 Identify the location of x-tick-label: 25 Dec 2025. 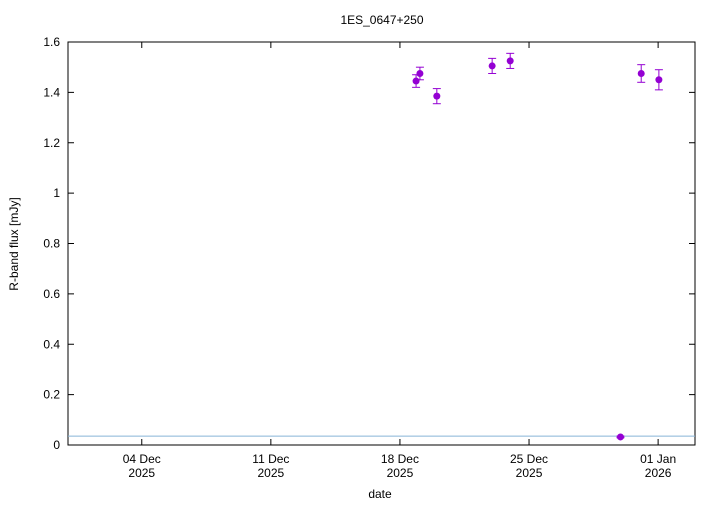
(529, 466).